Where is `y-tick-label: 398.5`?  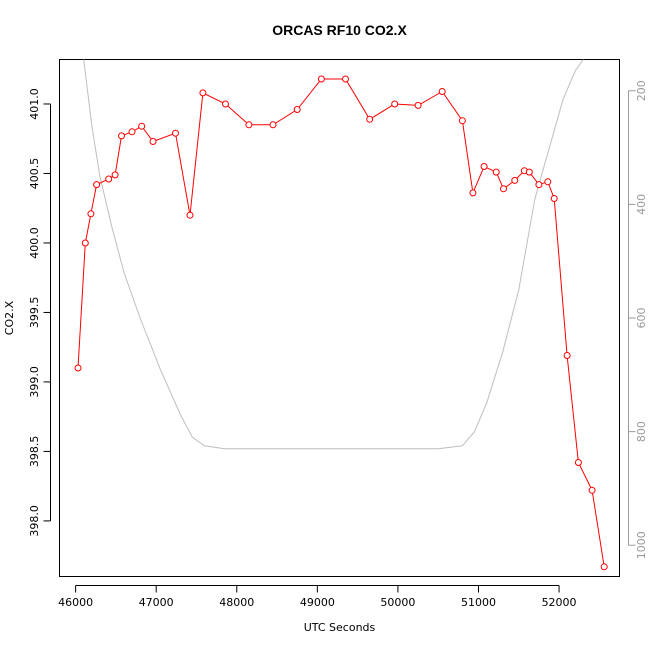
y-tick-label: 398.5 is located at coordinates (34, 452).